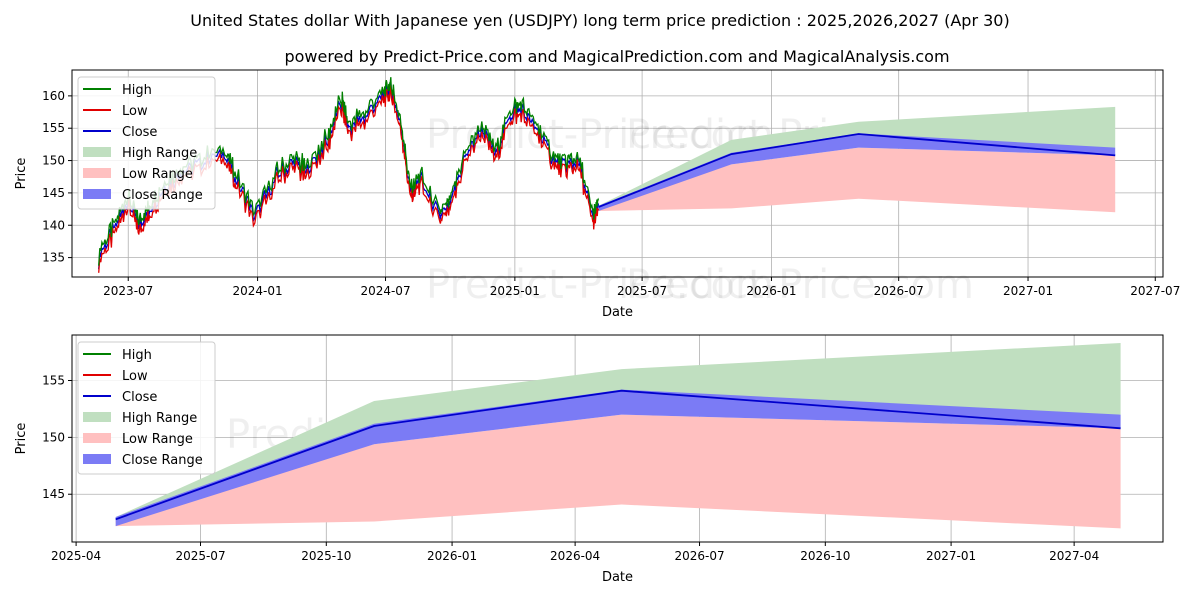 The image size is (1200, 604). I want to click on x-tick-label: 2023-07, so click(128, 291).